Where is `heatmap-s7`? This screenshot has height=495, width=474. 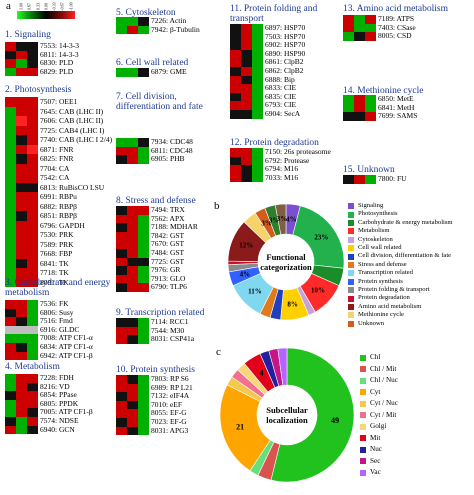 heatmap-s7 is located at coordinates (132, 151).